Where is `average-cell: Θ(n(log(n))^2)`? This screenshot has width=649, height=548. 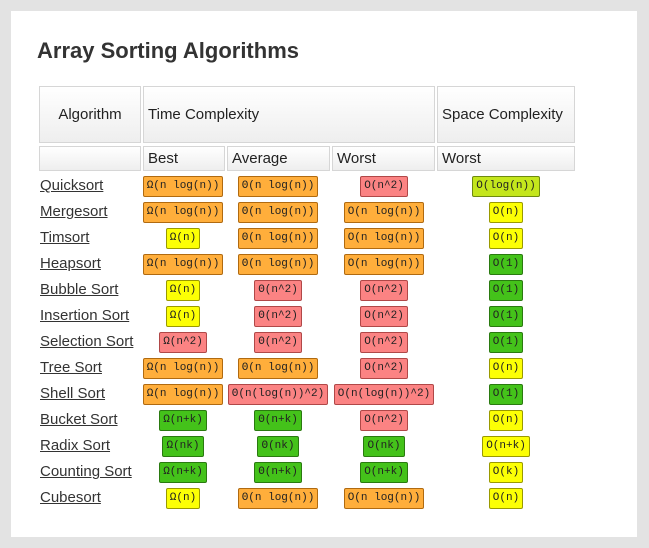 average-cell: Θ(n(log(n))^2) is located at coordinates (278, 394).